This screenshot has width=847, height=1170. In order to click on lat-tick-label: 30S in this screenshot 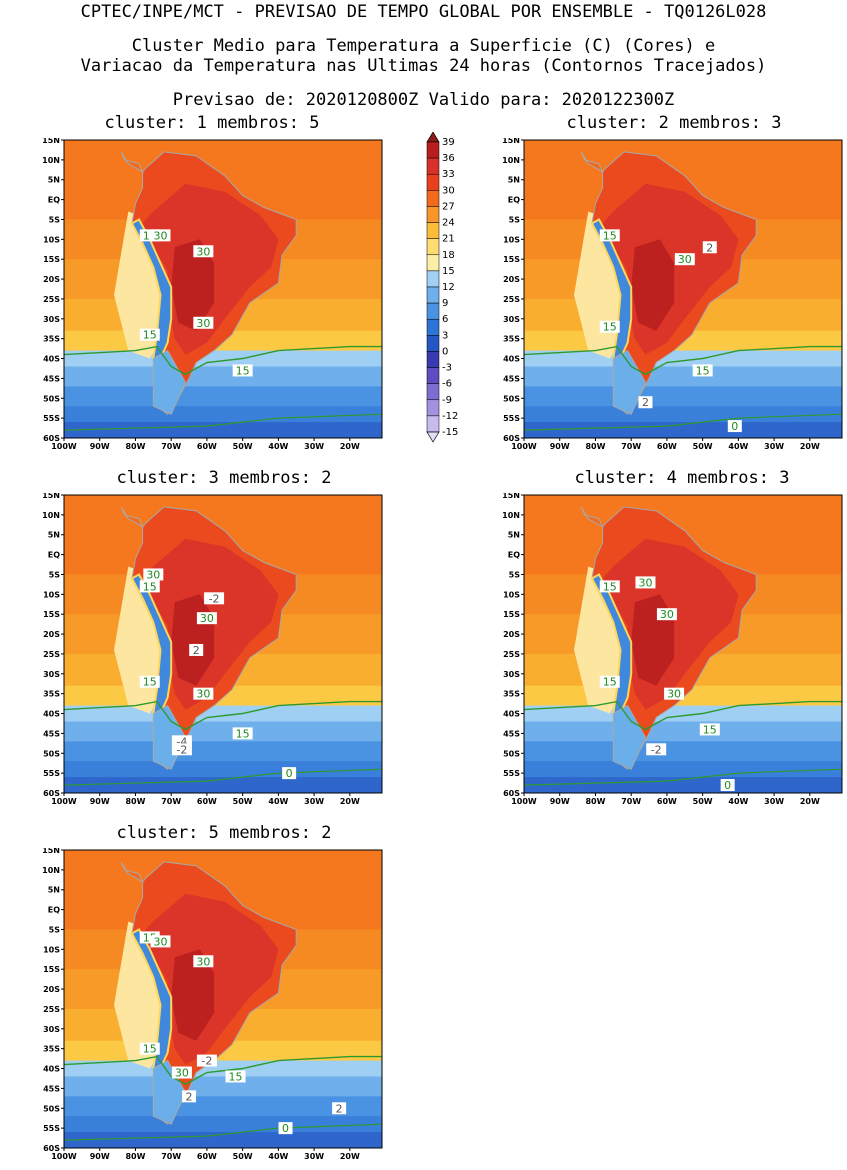, I will do `click(511, 319)`.